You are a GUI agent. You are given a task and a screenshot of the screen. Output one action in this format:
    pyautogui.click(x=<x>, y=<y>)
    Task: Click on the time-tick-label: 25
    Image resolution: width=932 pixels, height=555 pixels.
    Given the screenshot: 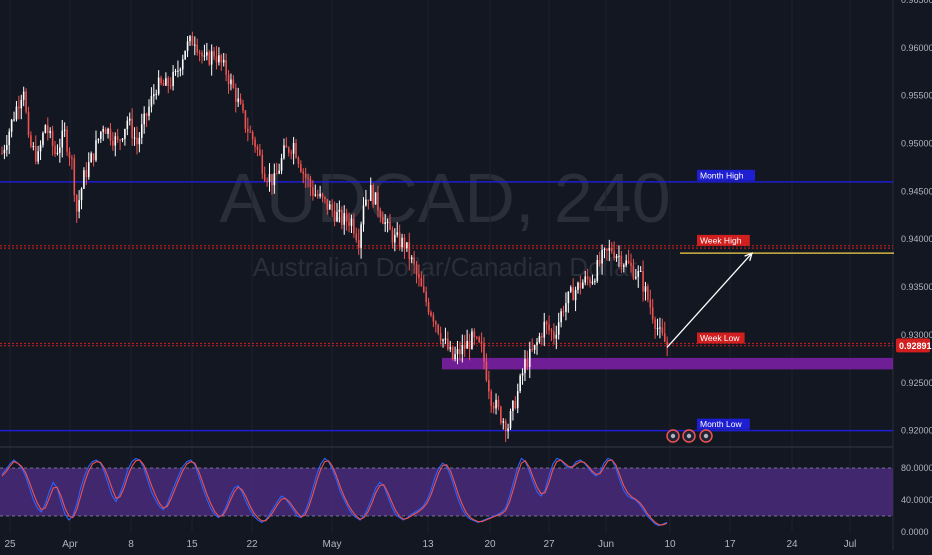 What is the action you would take?
    pyautogui.click(x=10, y=544)
    